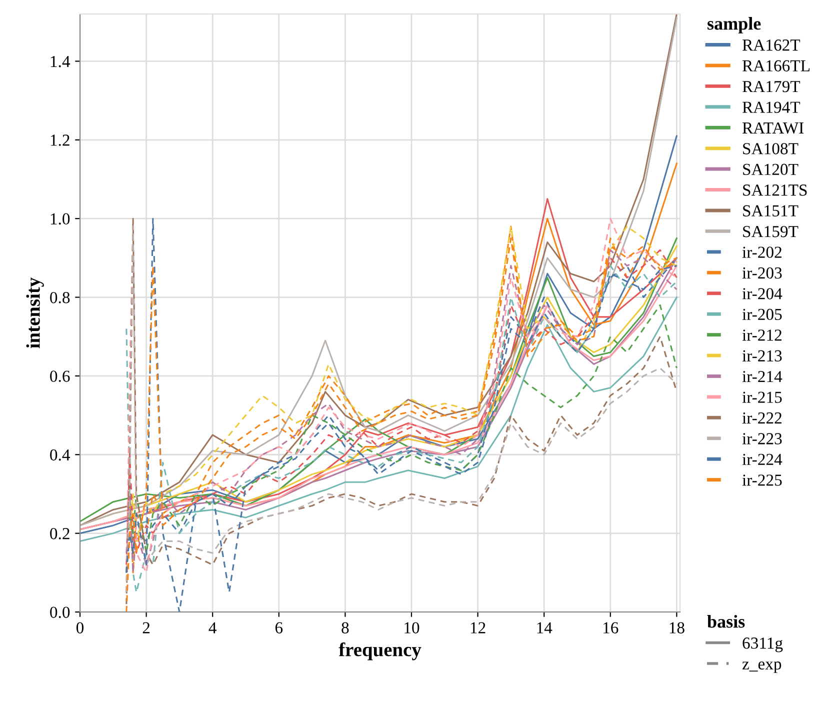 This screenshot has width=837, height=708. What do you see at coordinates (726, 621) in the screenshot?
I see `text: basis` at bounding box center [726, 621].